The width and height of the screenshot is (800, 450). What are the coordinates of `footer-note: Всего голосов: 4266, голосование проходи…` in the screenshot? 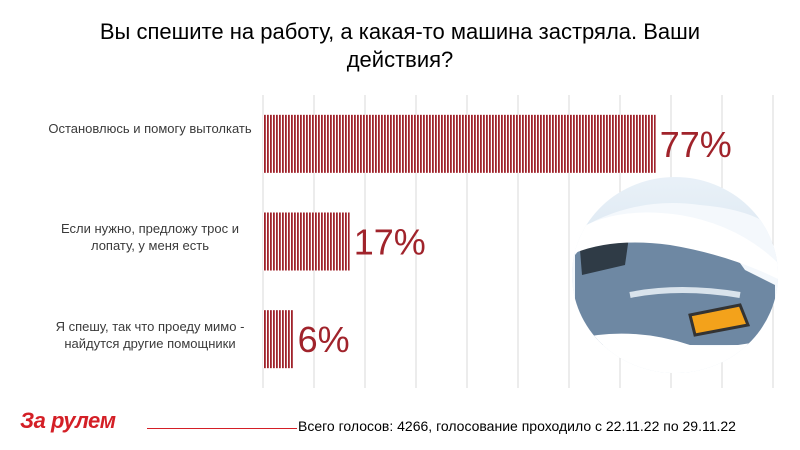 It's located at (517, 426).